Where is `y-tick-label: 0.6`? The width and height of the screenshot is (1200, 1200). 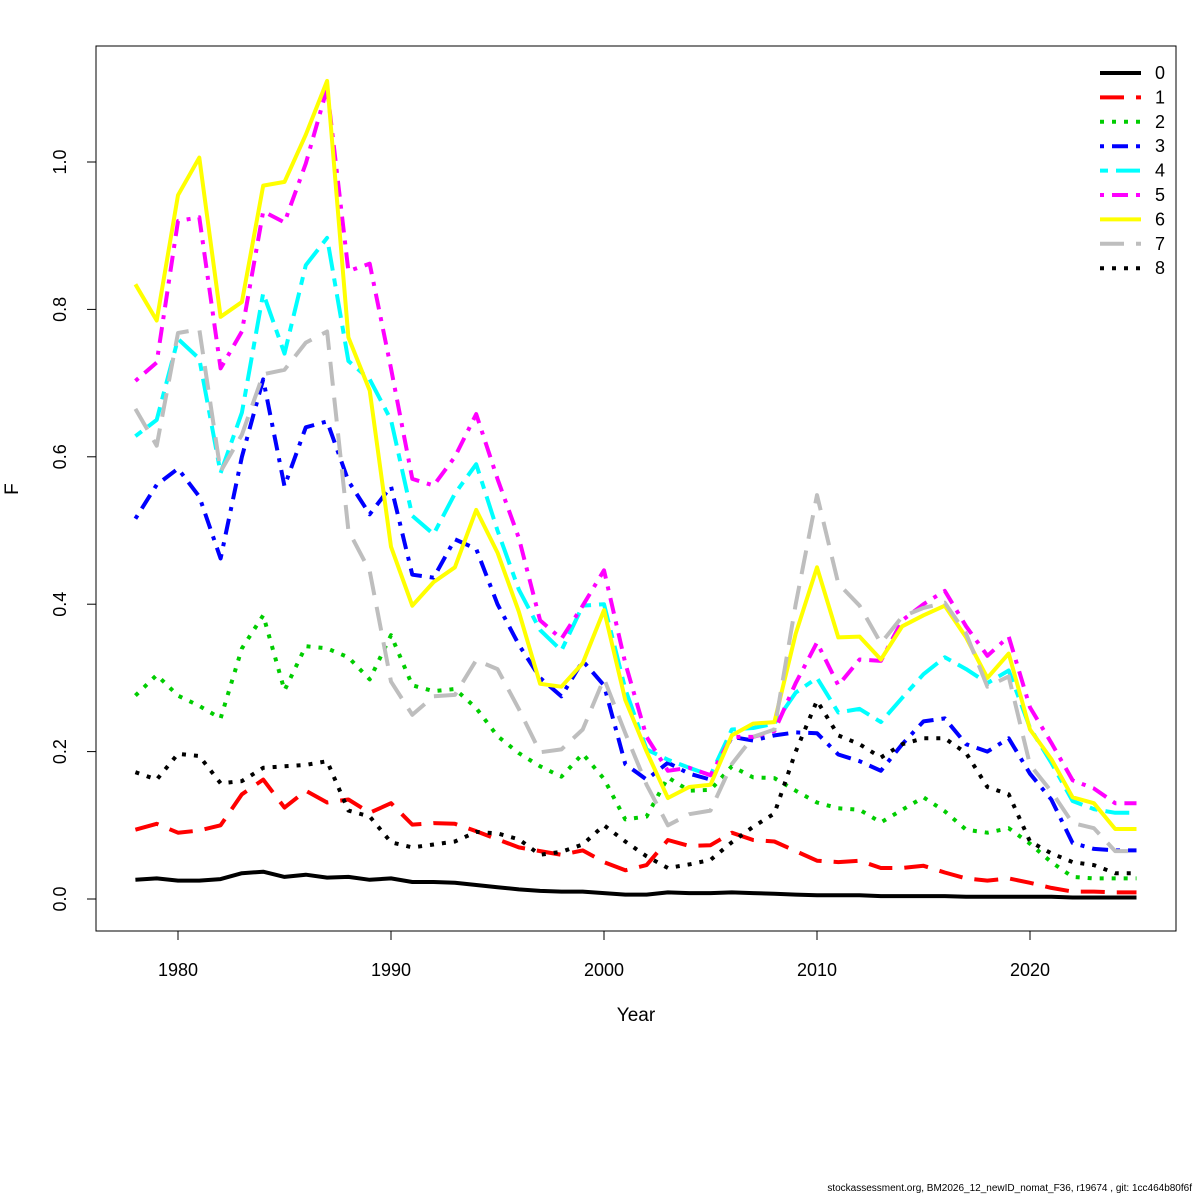
y-tick-label: 0.6 is located at coordinates (60, 456).